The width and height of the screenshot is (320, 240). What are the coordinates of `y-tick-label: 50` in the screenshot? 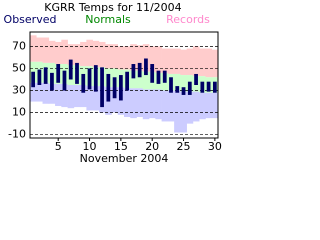 It's located at (19, 67).